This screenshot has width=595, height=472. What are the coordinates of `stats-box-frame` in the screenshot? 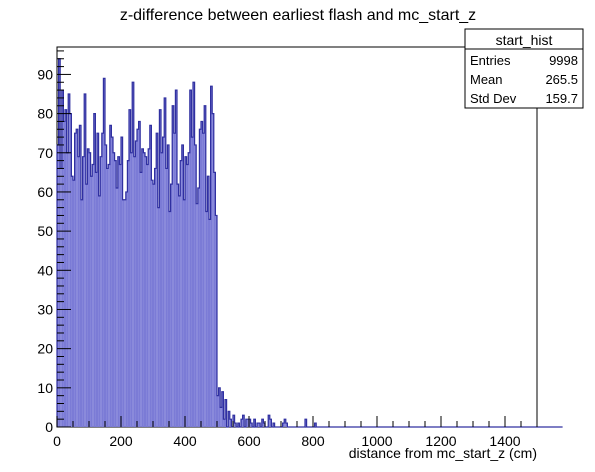 It's located at (524, 68).